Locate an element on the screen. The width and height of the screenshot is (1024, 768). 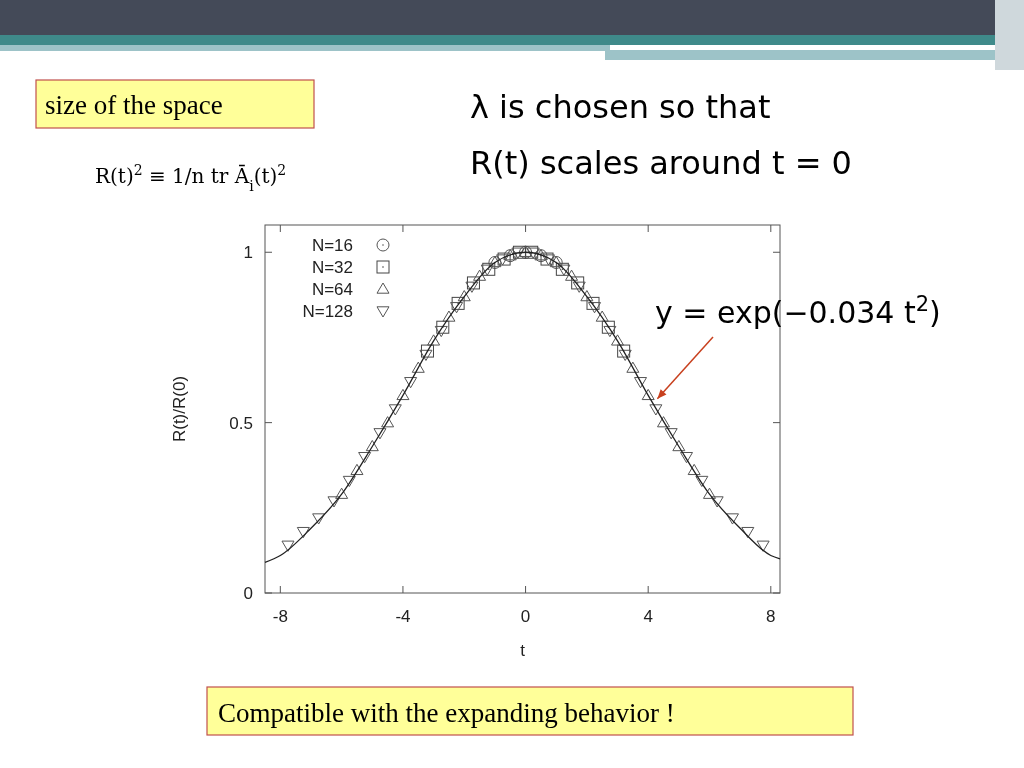
text: λ is chosen so that is located at coordinates (620, 107).